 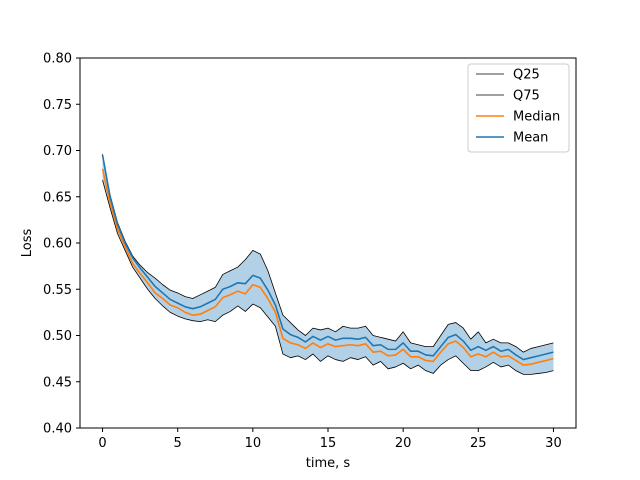 What do you see at coordinates (403, 443) in the screenshot?
I see `x-tick-label: 20` at bounding box center [403, 443].